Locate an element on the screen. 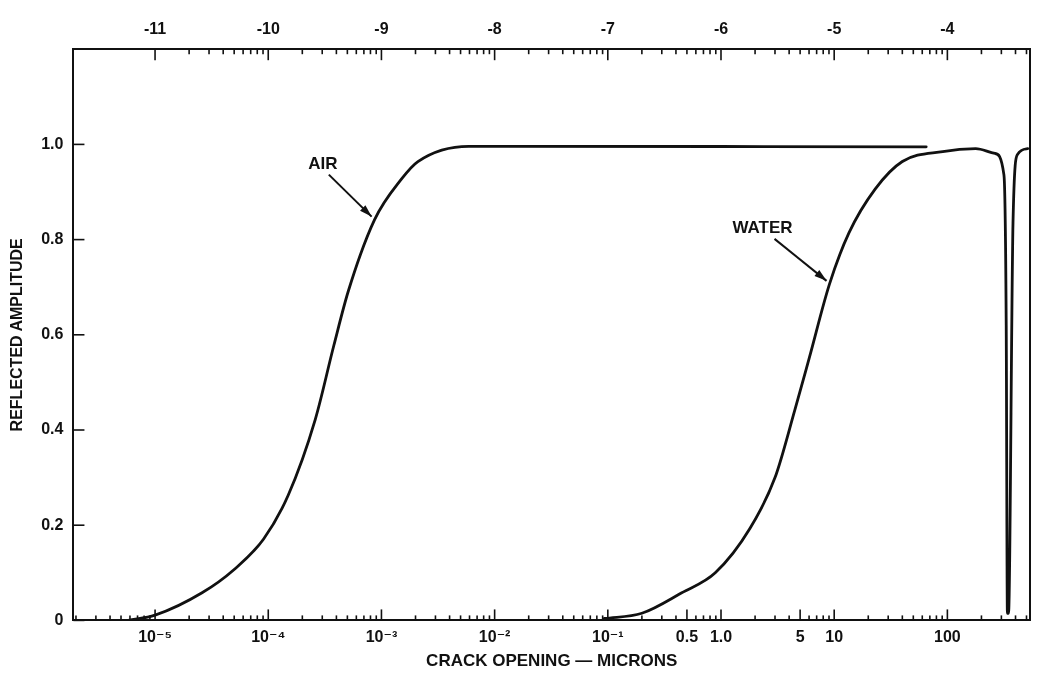 This screenshot has width=1058, height=682. x2-tick-label: -5 is located at coordinates (834, 29).